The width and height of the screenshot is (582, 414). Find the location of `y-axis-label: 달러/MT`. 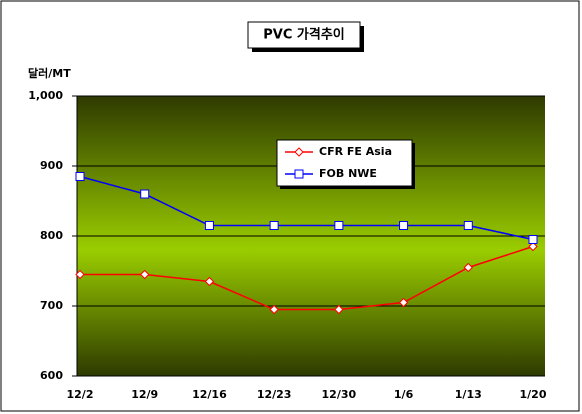

y-axis-label: 달러/MT is located at coordinates (49, 73).